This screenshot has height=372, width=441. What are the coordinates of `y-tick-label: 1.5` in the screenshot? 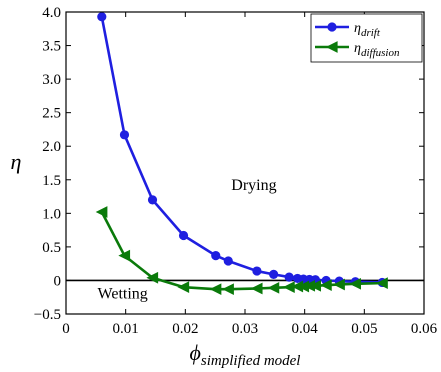 It's located at (51, 181).